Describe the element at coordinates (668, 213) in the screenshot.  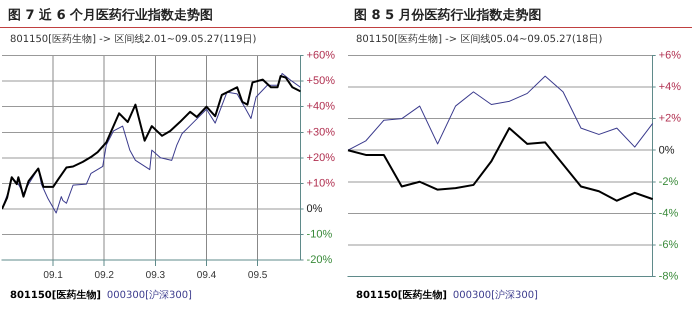
I see `y-tick-label: -4%` at that location.